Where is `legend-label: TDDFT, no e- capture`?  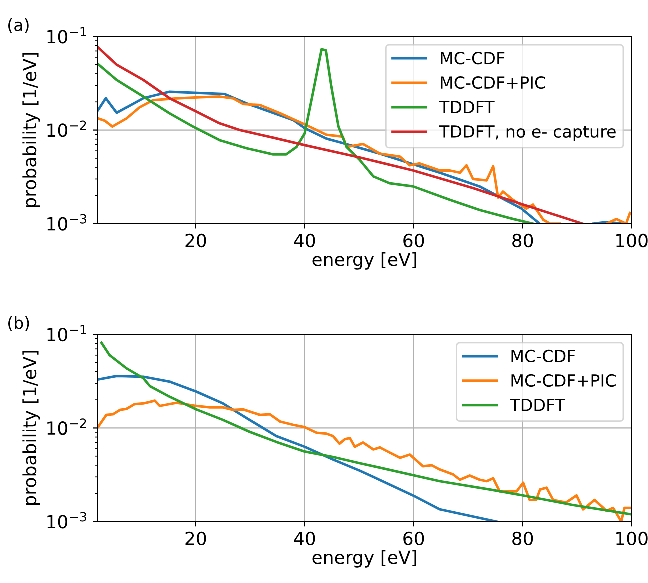
legend-label: TDDFT, no e- capture is located at coordinates (527, 134).